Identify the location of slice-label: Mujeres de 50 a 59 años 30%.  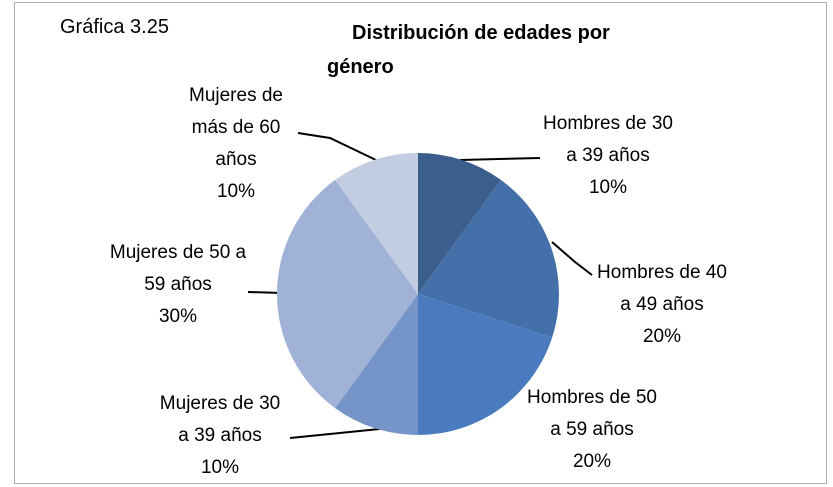
(178, 285).